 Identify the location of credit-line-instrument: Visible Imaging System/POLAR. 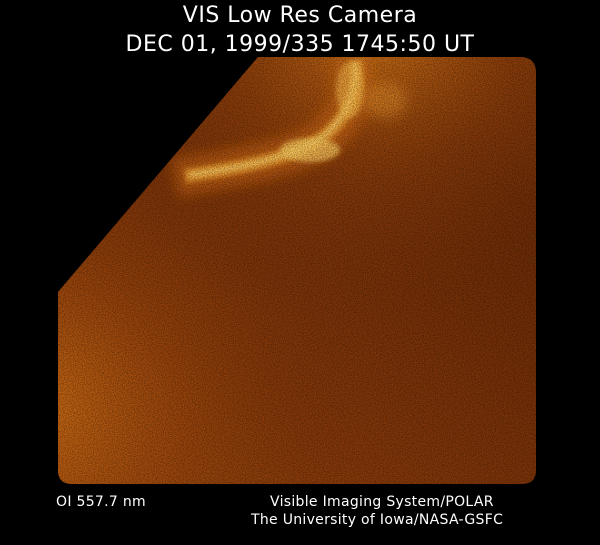
(382, 502).